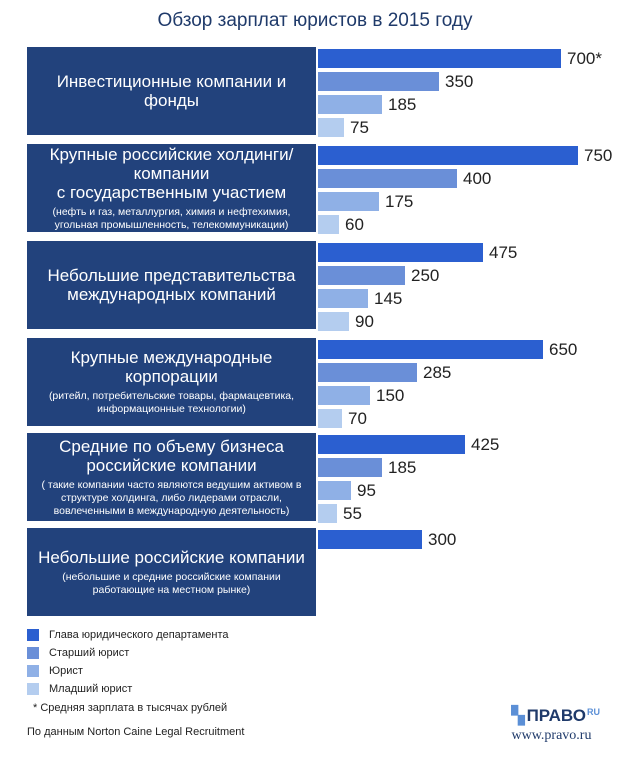 Image resolution: width=630 pixels, height=758 pixels. What do you see at coordinates (399, 201) in the screenshot?
I see `value-label: 175` at bounding box center [399, 201].